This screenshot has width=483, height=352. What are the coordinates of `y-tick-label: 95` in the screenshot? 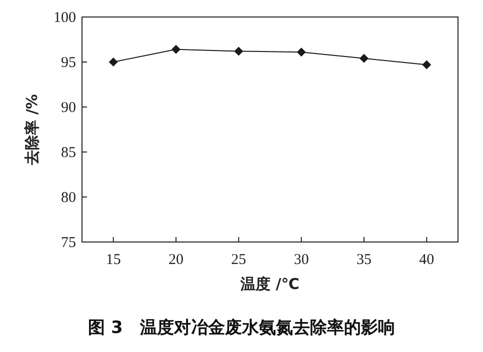 It's located at (68, 63).